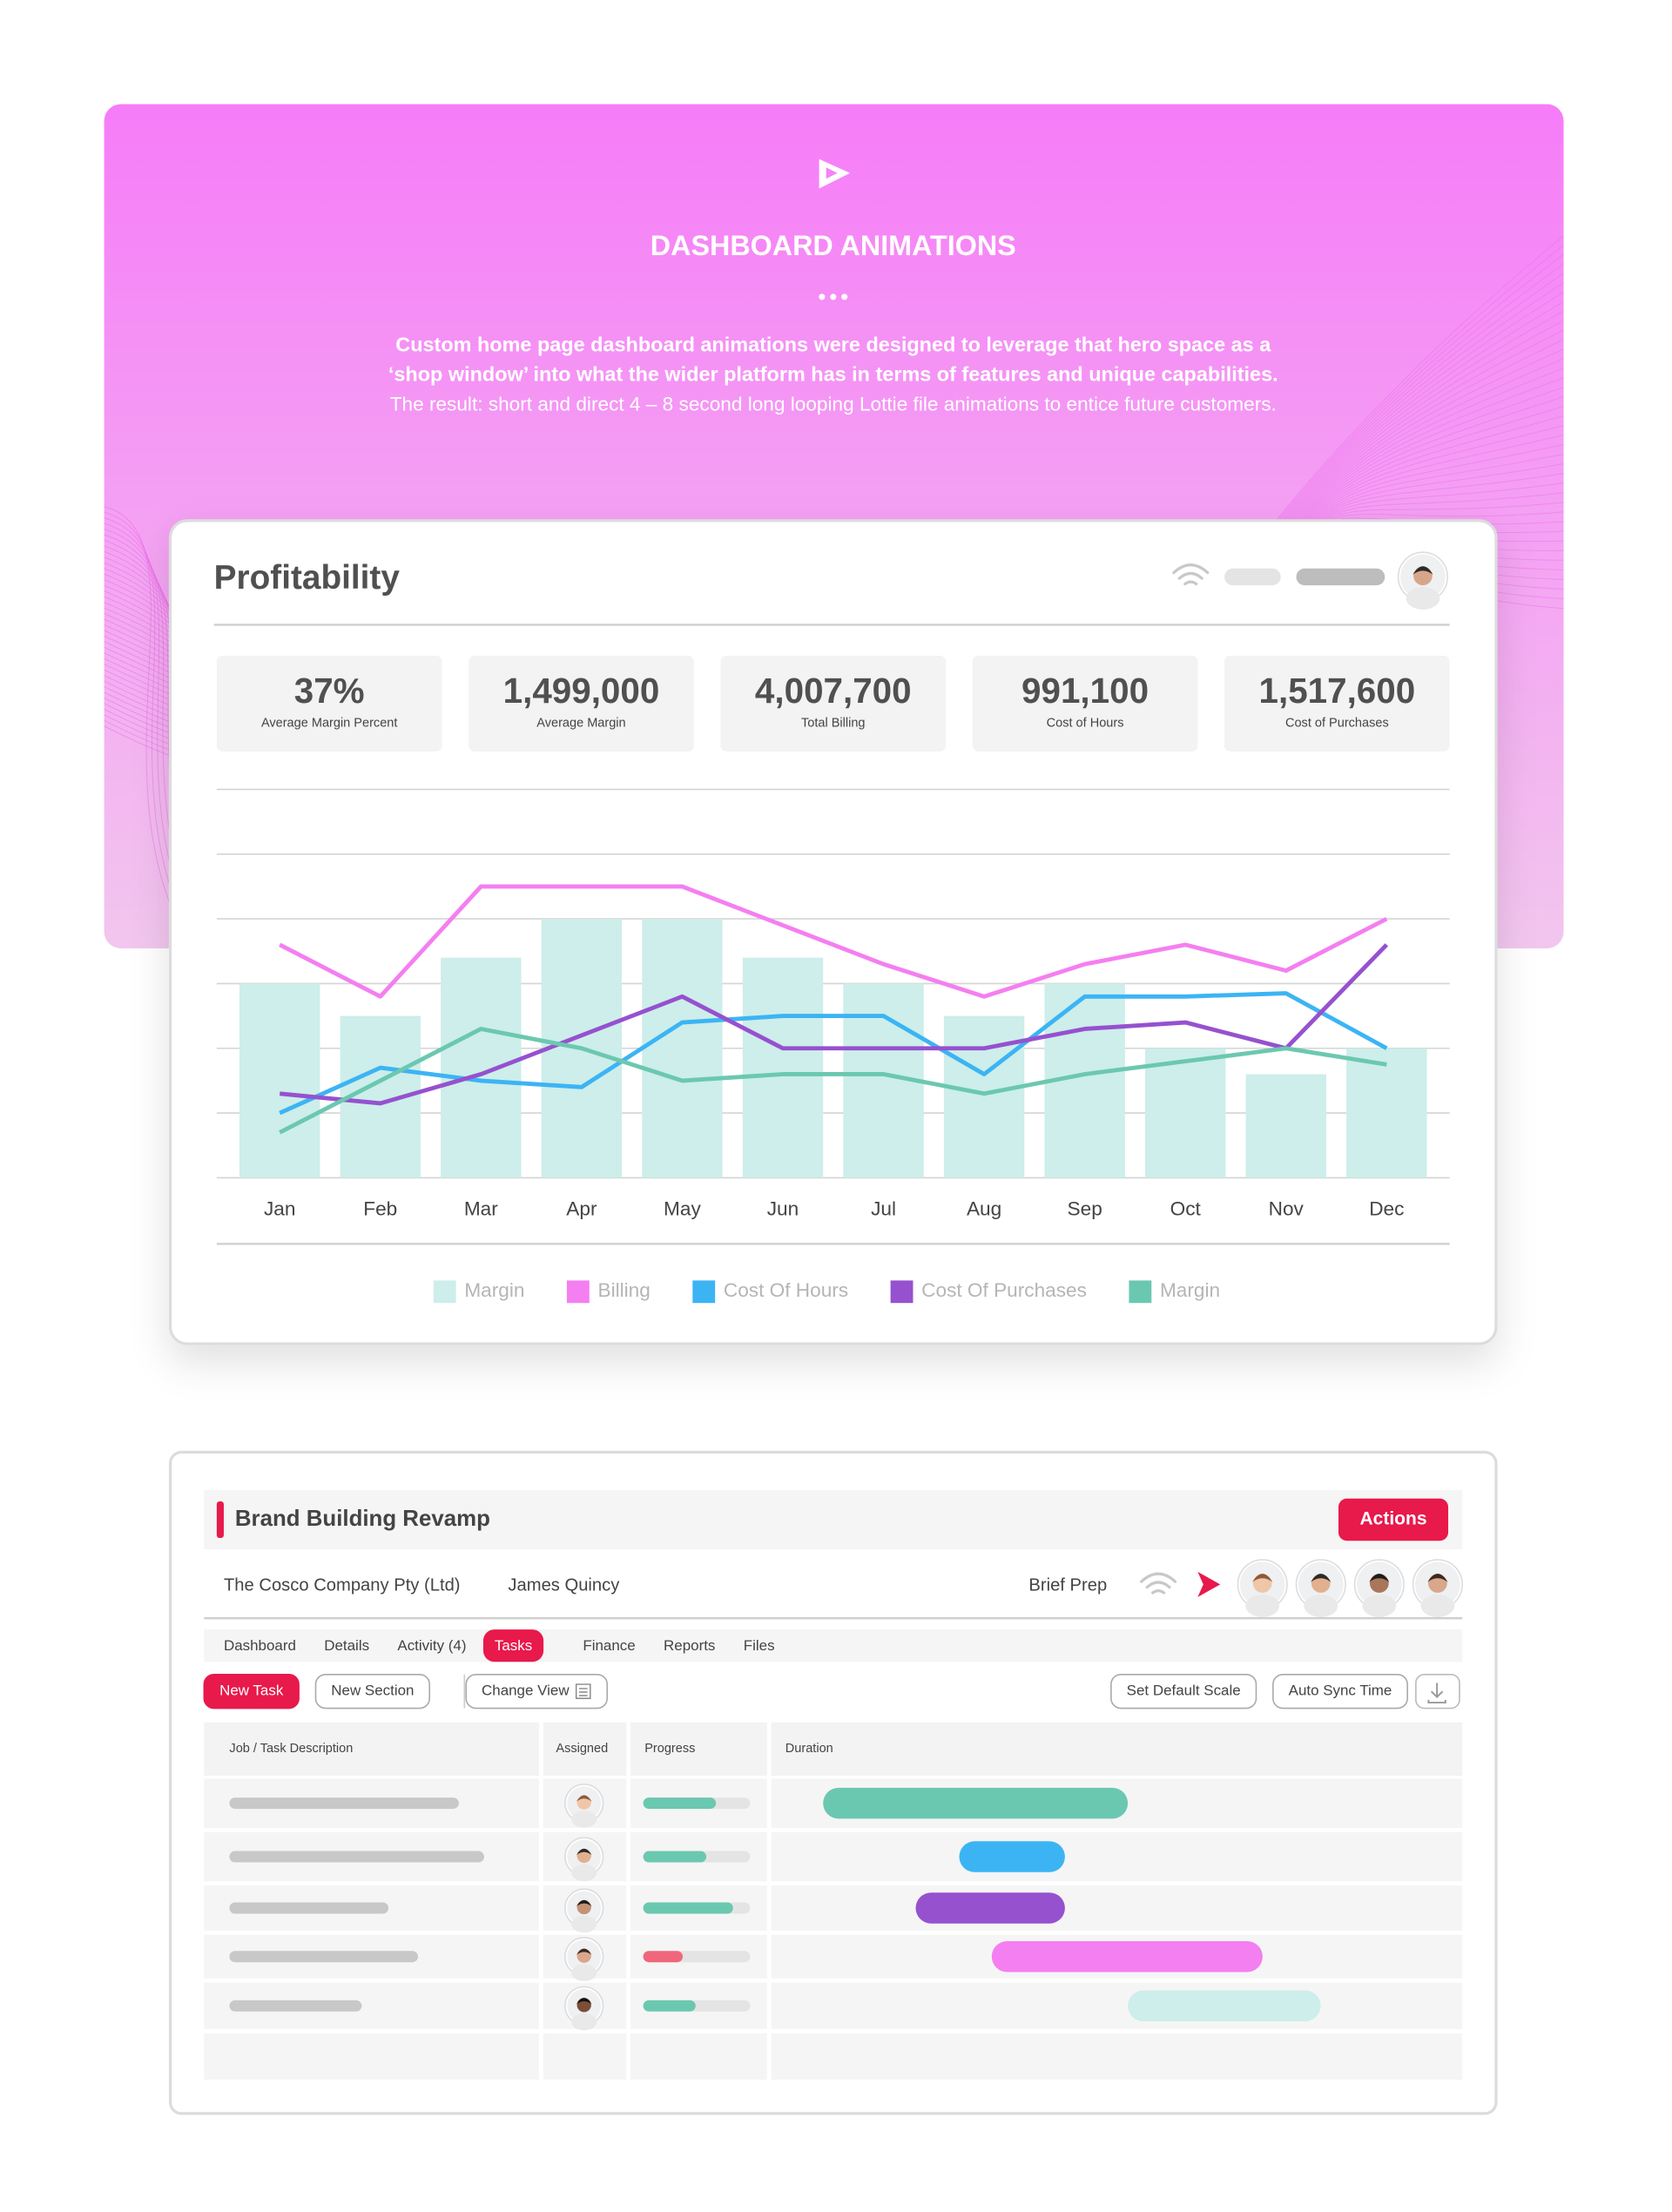 The image size is (1672, 2212). What do you see at coordinates (220, 1520) in the screenshot?
I see `accent` at bounding box center [220, 1520].